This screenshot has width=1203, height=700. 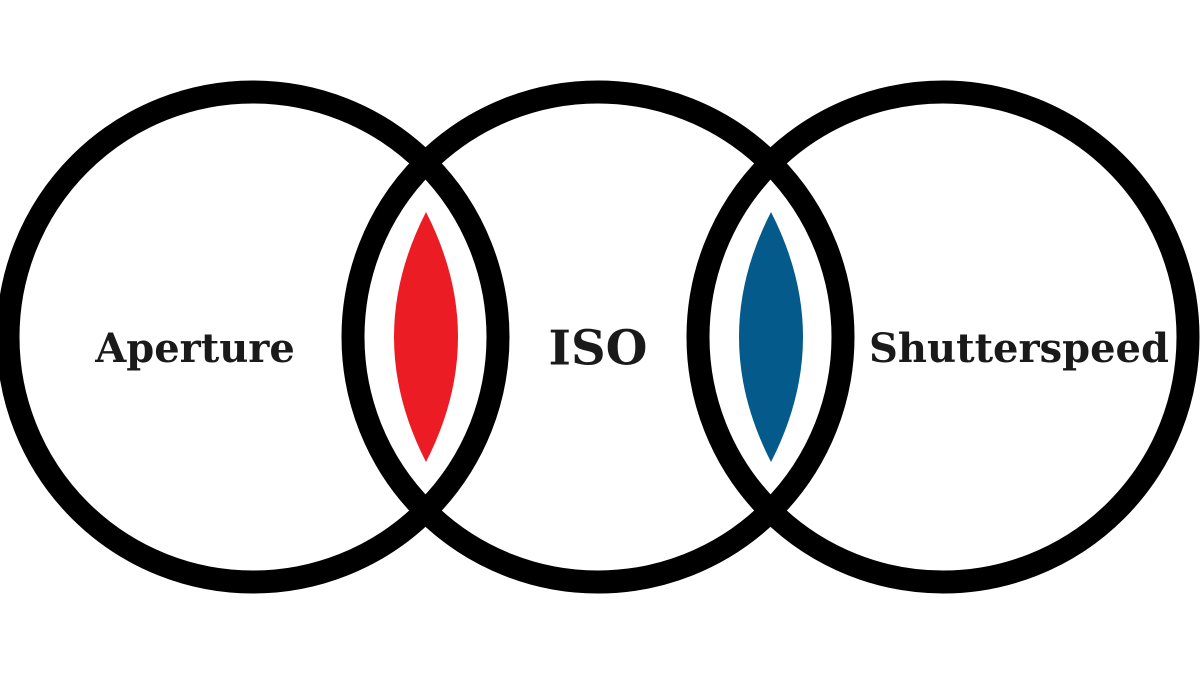 What do you see at coordinates (1019, 348) in the screenshot?
I see `shutterspeed-label: Shutterspeed` at bounding box center [1019, 348].